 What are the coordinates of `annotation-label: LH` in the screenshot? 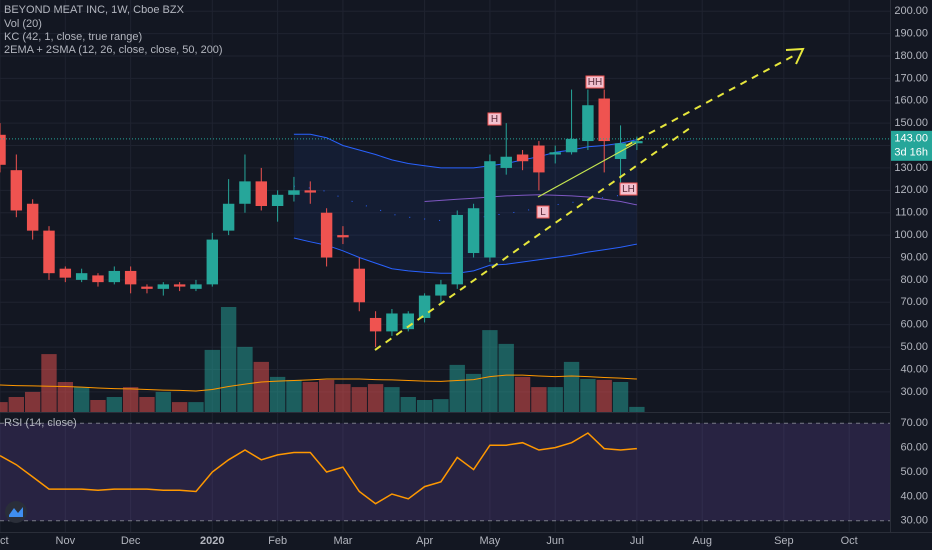 It's located at (628, 189).